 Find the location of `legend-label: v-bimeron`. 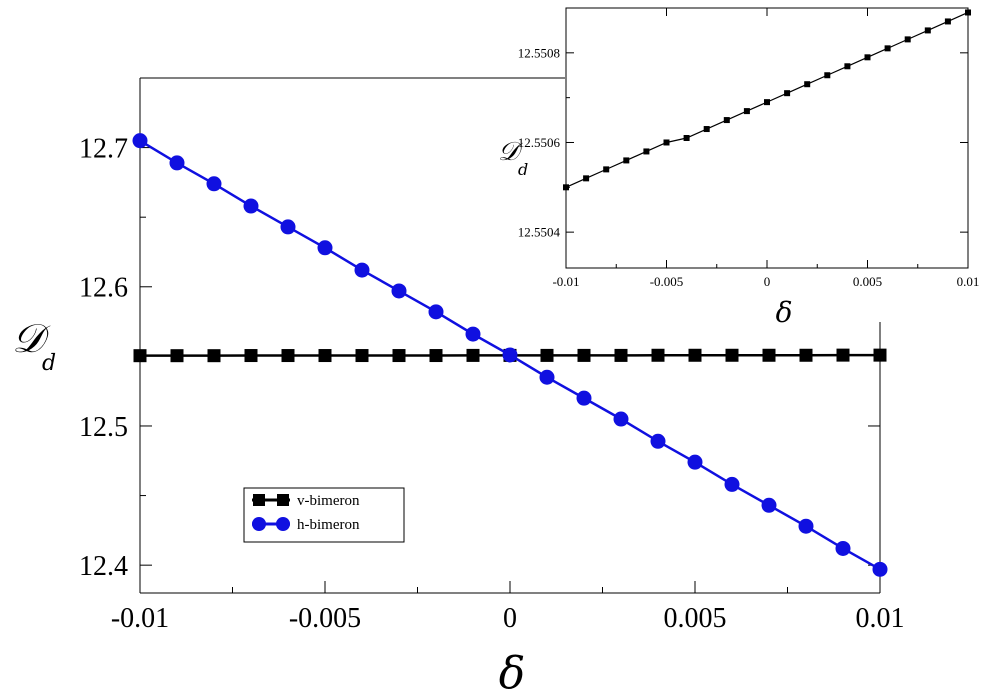

legend-label: v-bimeron is located at coordinates (328, 501).